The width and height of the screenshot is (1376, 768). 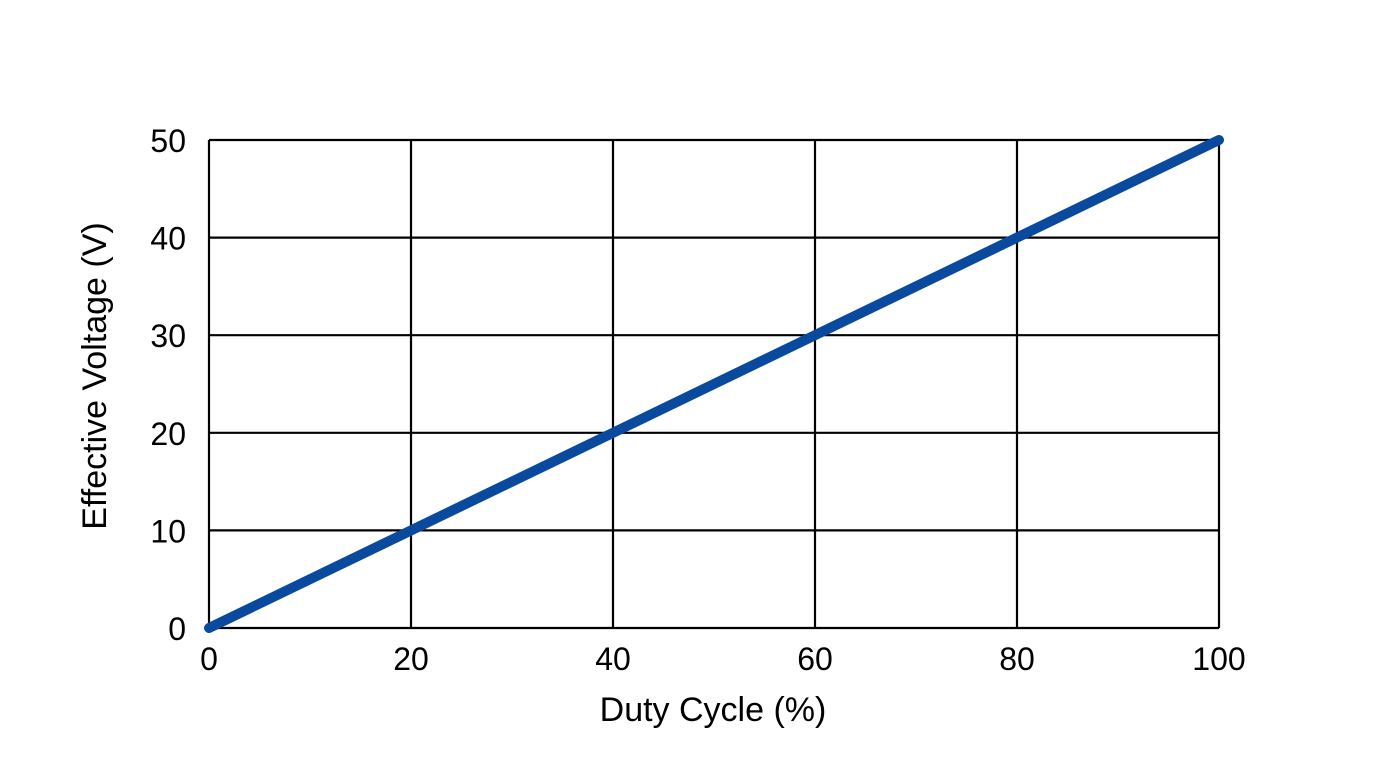 What do you see at coordinates (168, 531) in the screenshot?
I see `y-tick-label: 10` at bounding box center [168, 531].